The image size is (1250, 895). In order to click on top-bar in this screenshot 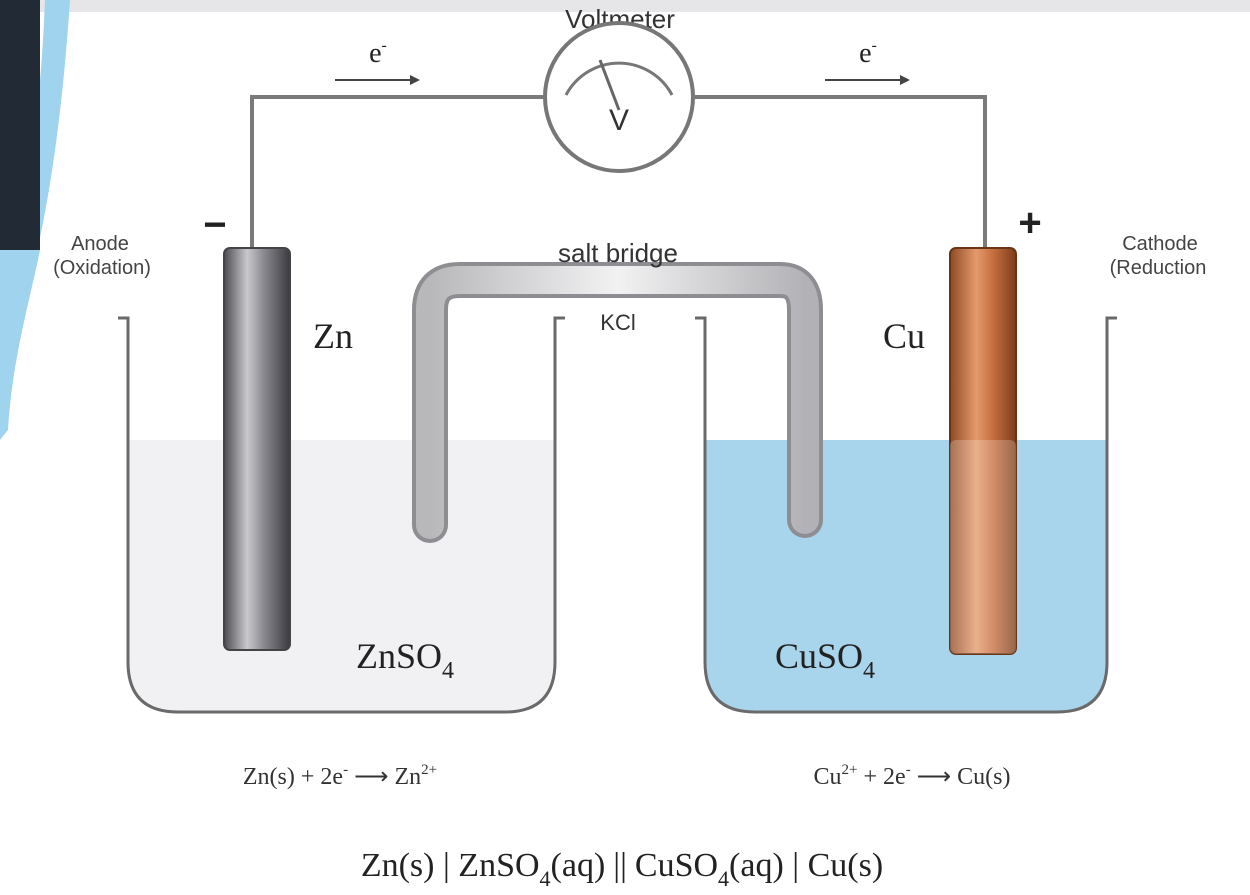, I will do `click(625, 6)`.